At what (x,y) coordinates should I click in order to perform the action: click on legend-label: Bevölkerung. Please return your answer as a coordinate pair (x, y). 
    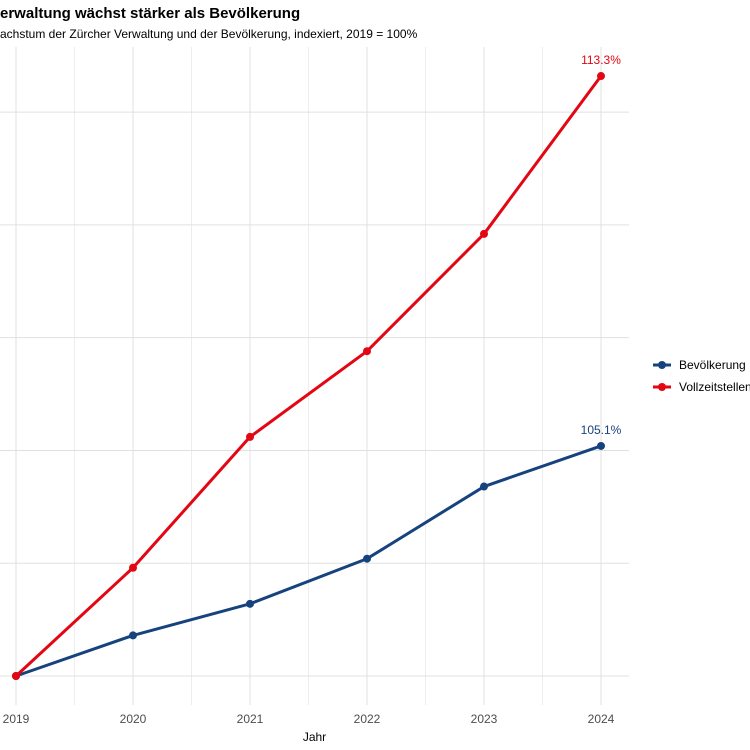
    Looking at the image, I should click on (712, 364).